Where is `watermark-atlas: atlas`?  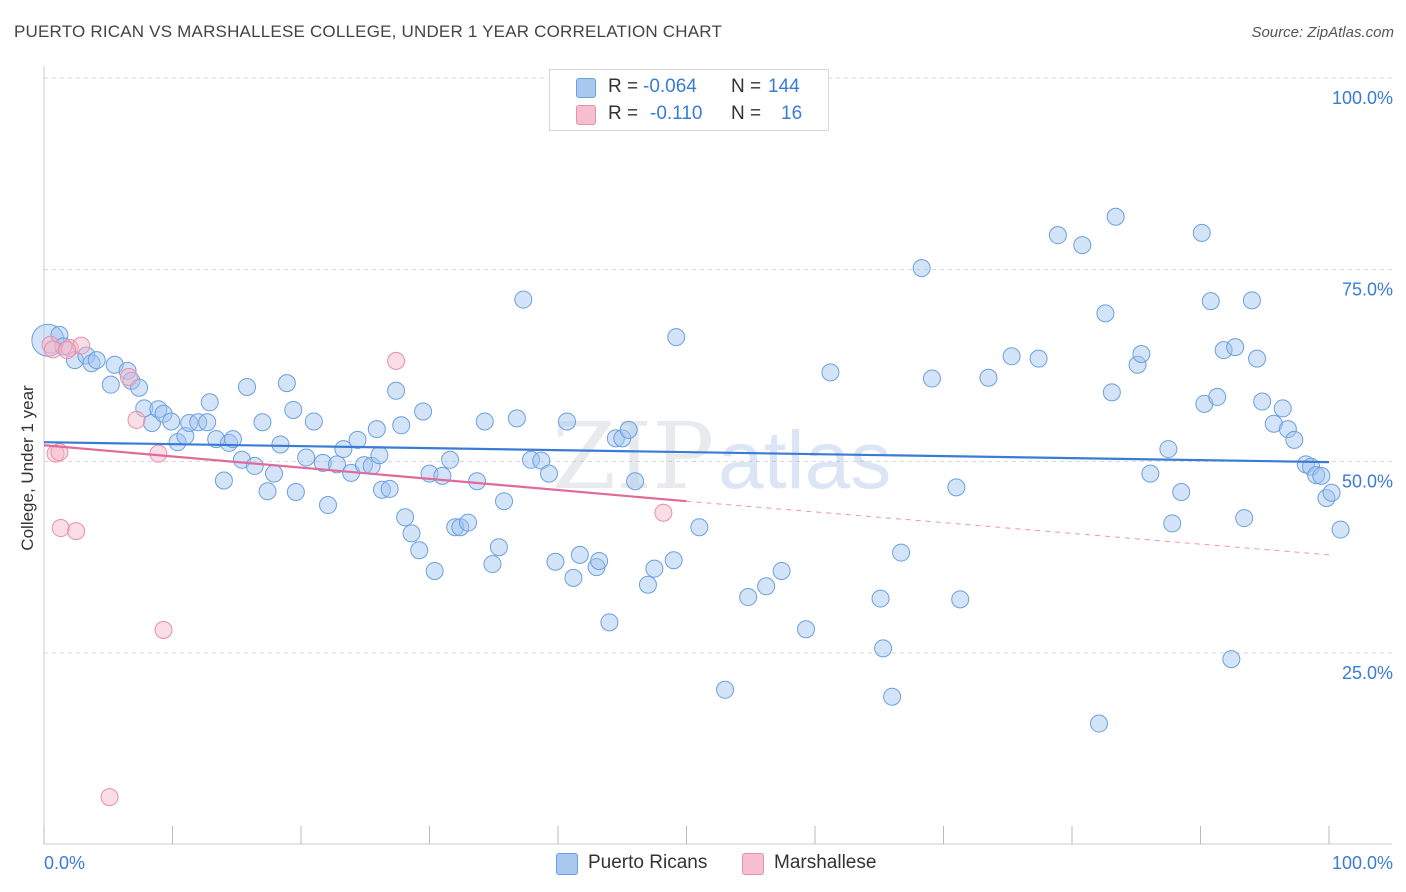
watermark-atlas: atlas is located at coordinates (804, 460).